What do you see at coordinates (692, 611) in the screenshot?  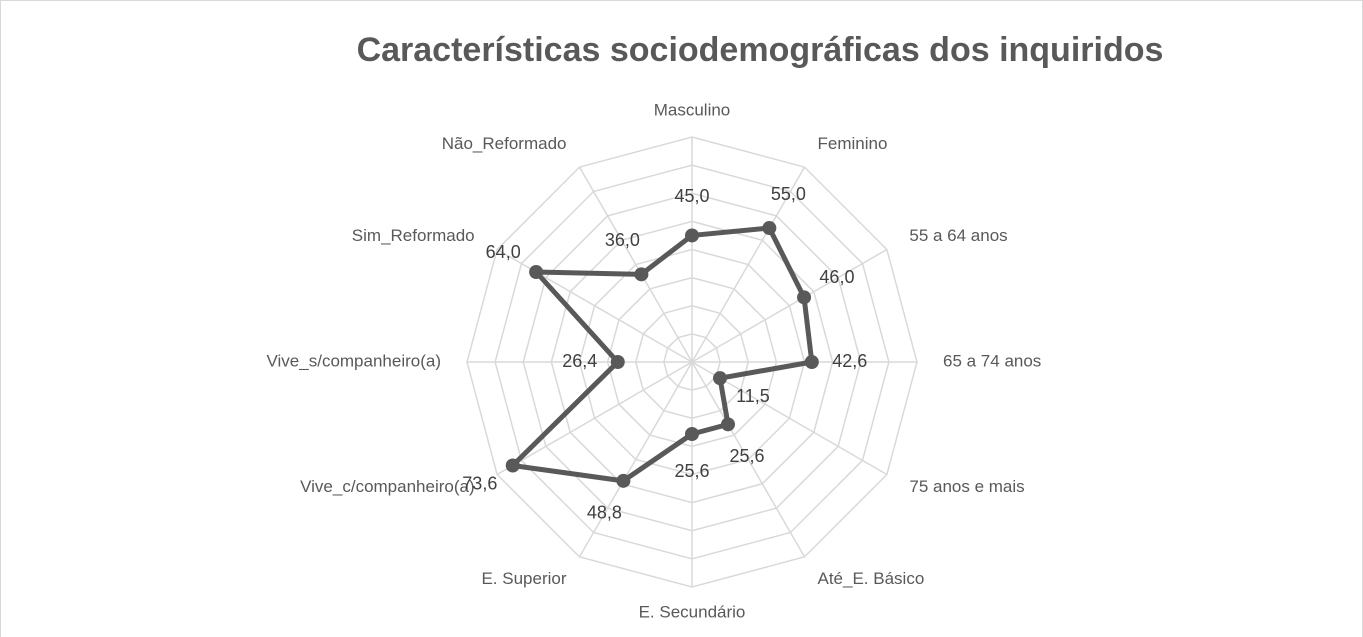 I see `category-label: E. Secundário` at bounding box center [692, 611].